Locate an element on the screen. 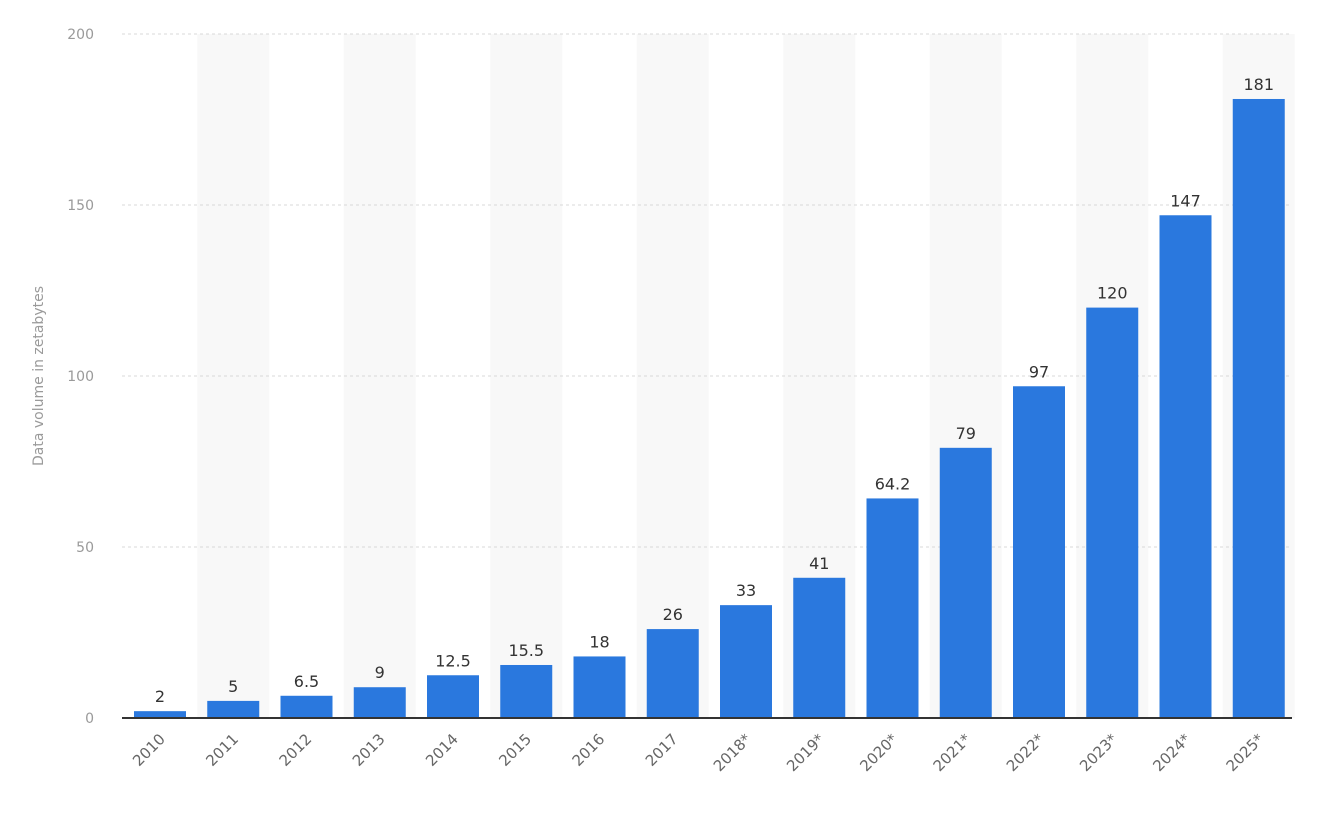 Image resolution: width=1320 pixels, height=826 pixels. x-tick-label: 2025* is located at coordinates (1245, 752).